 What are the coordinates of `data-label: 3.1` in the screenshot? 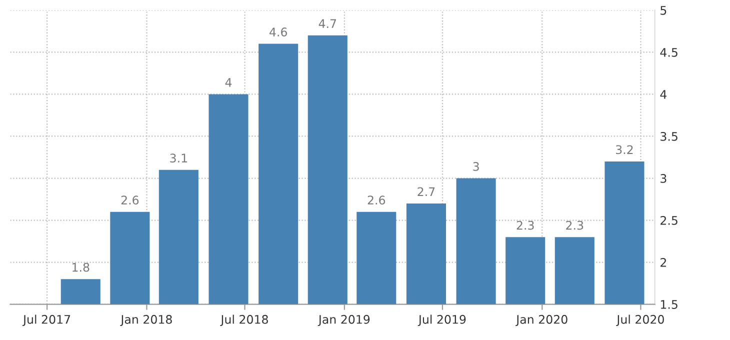 It's located at (178, 158).